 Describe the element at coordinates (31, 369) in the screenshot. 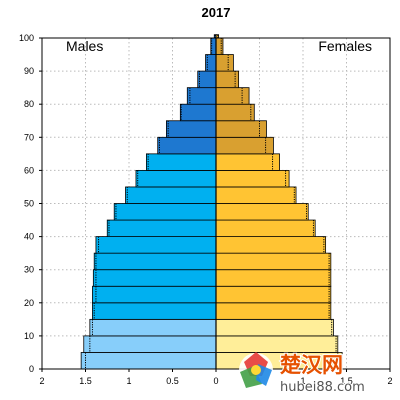

I see `y-tick-label: 0` at that location.